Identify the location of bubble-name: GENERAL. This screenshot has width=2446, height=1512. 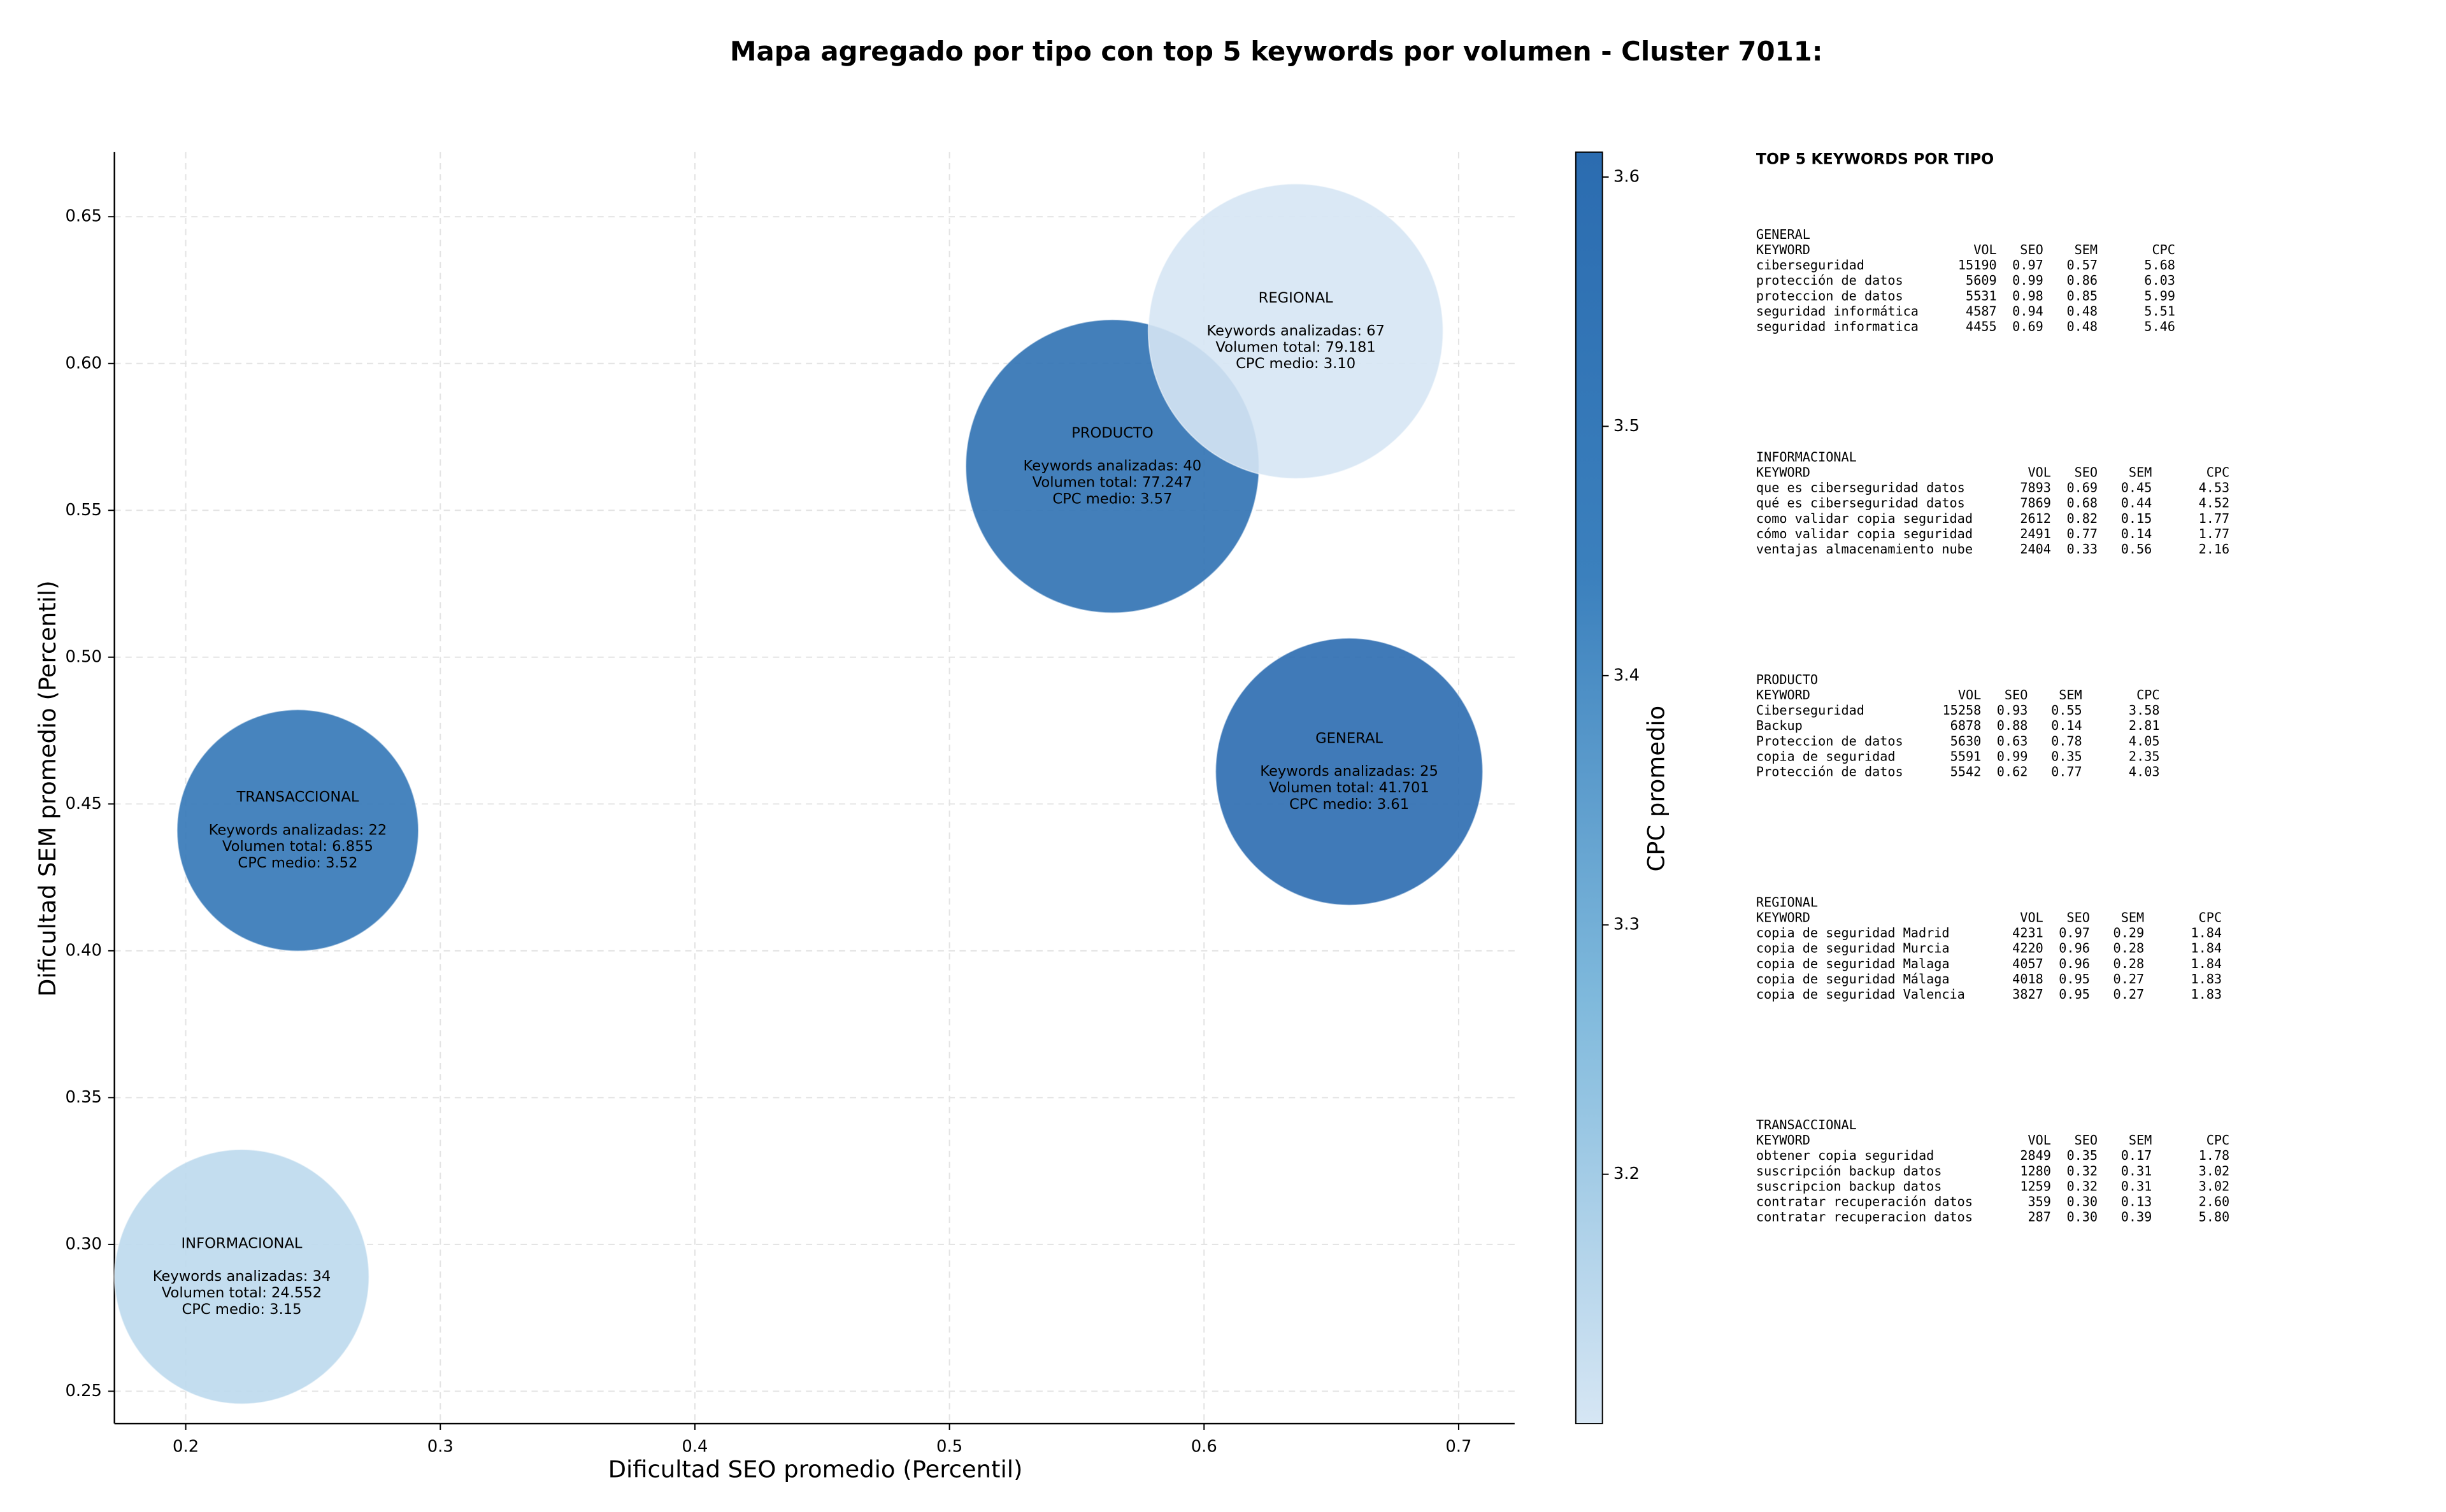
(1349, 738).